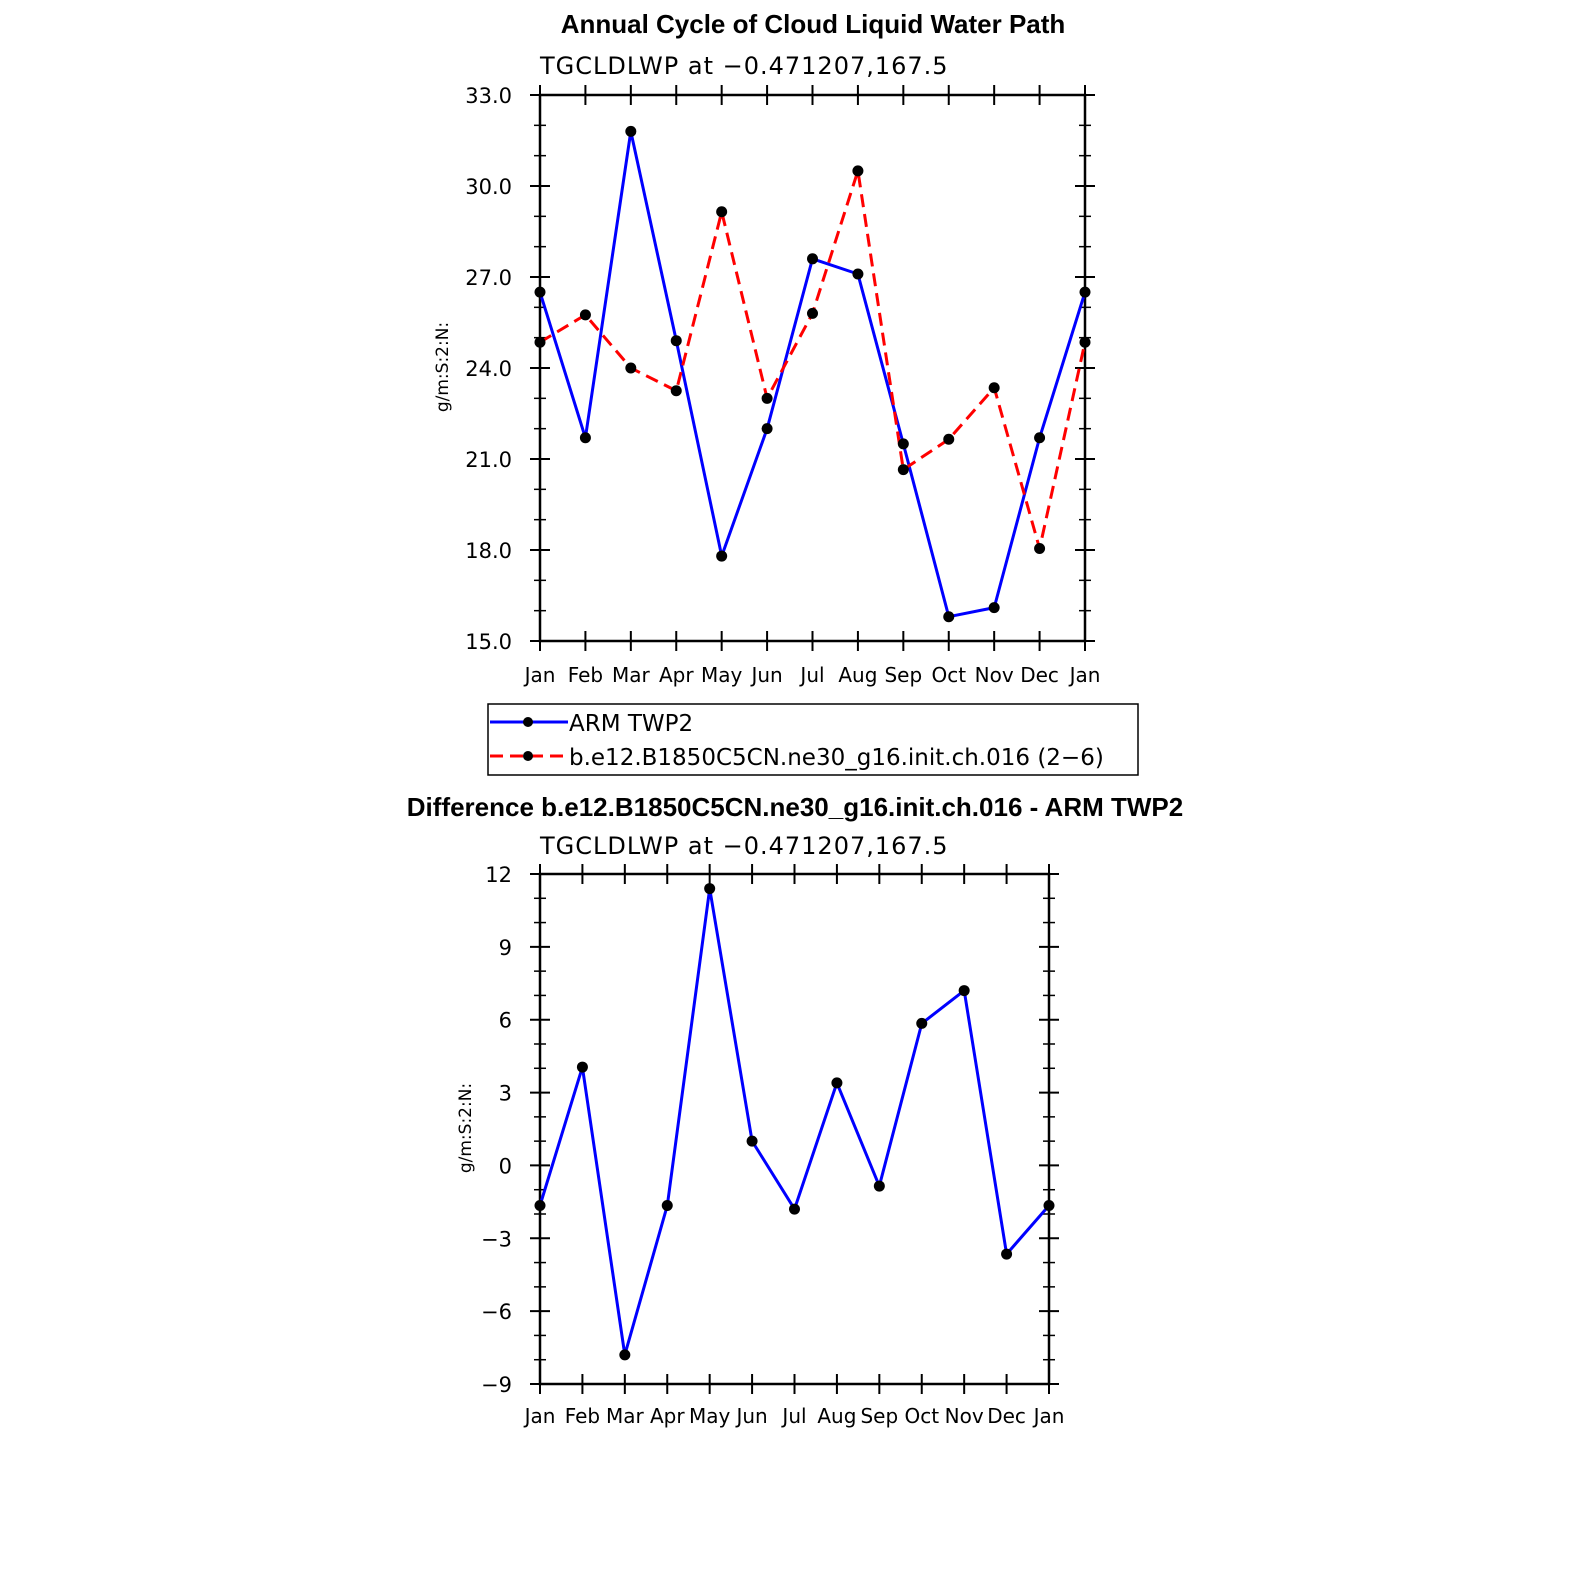 This screenshot has width=1575, height=1575. Describe the element at coordinates (813, 24) in the screenshot. I see `chart-title: Annual Cycle of Cloud Liquid Water Path` at that location.